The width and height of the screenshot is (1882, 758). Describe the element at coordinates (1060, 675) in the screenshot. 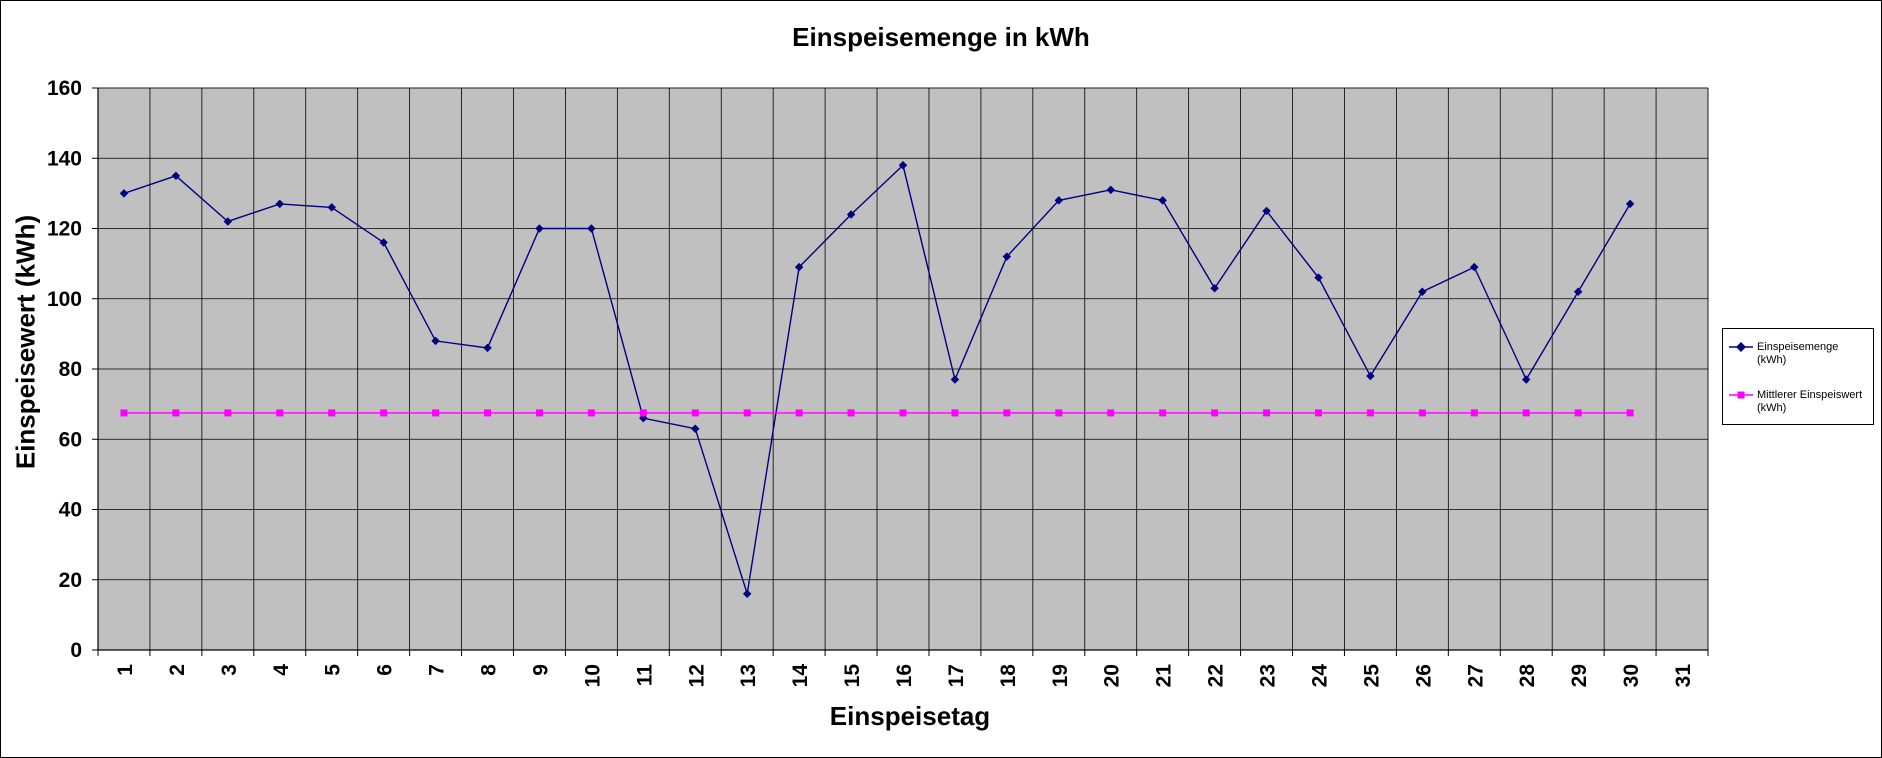

I see `x-tick-label: 19` at that location.